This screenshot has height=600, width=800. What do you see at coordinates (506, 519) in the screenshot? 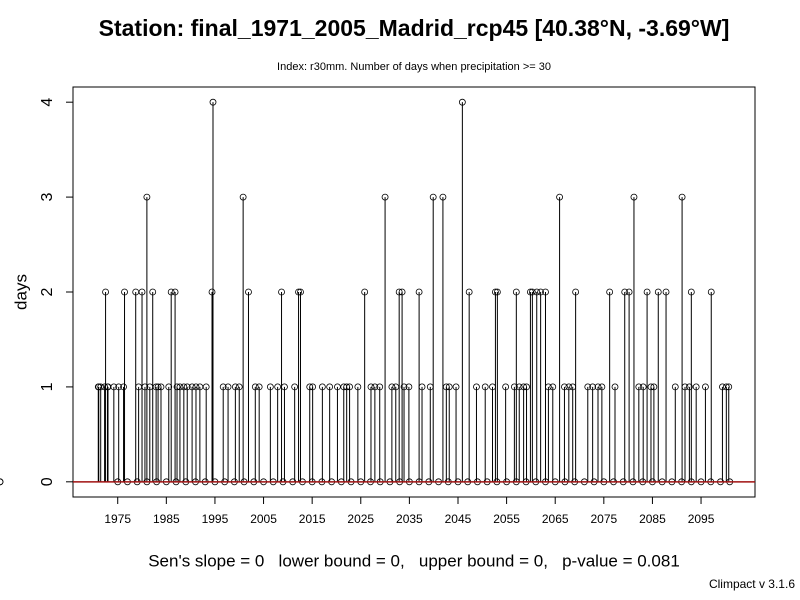
I see `x-tick-label: 2055` at bounding box center [506, 519].